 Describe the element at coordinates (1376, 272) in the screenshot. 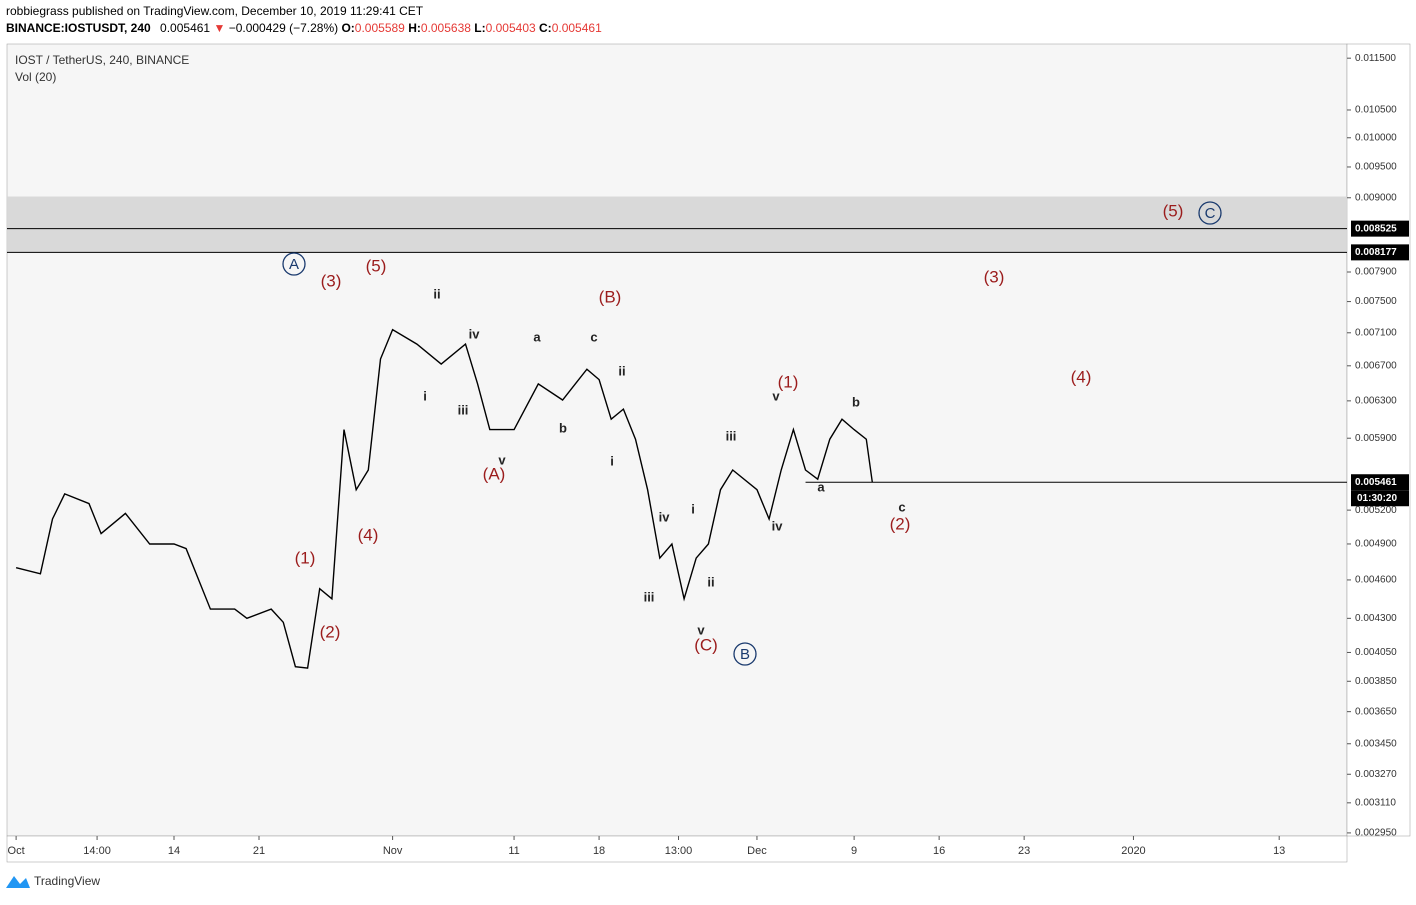

I see `y-tick-label: 0.007900` at that location.